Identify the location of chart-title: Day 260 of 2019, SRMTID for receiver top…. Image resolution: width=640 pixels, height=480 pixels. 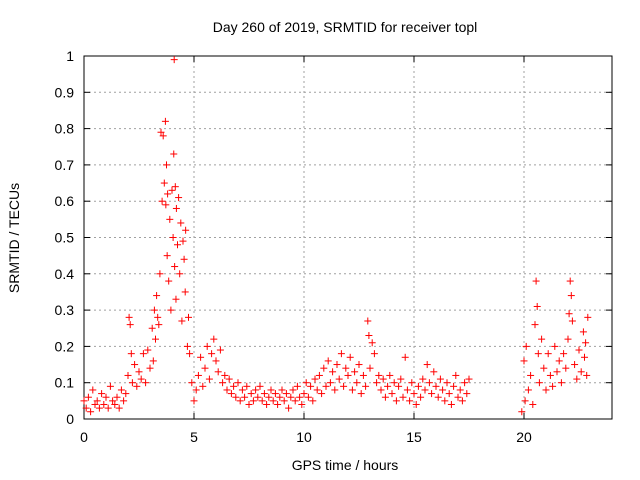
(345, 27).